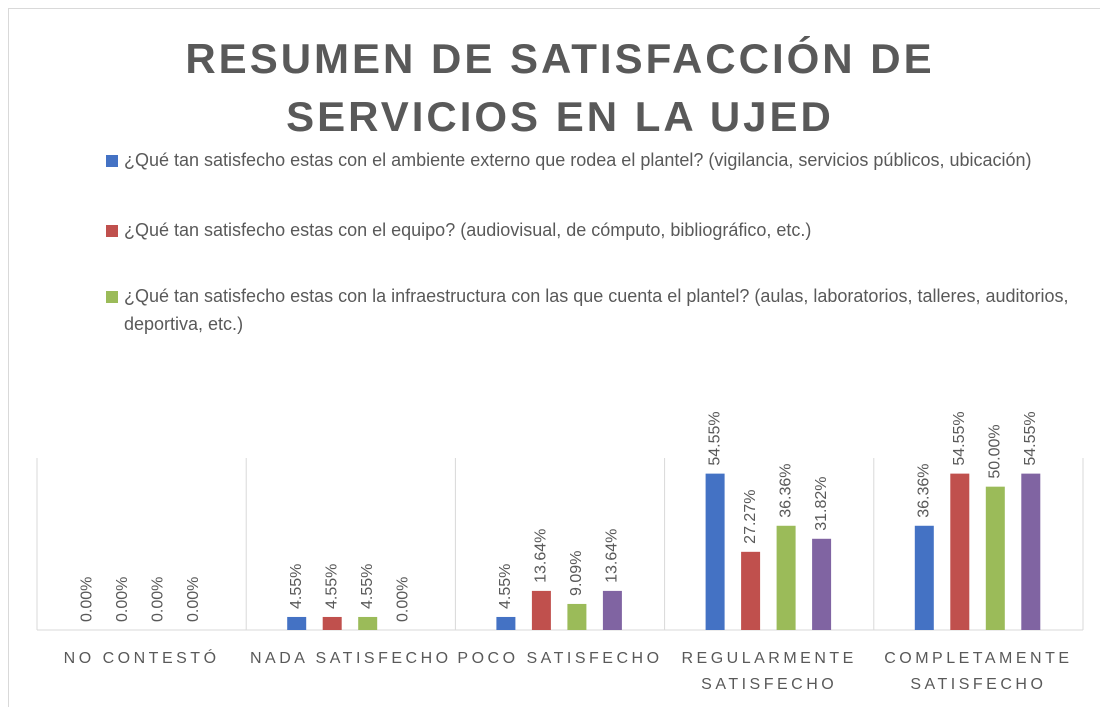 The image size is (1100, 707). I want to click on x-tick-label: COMPLETAMENTE SATISFECHO, so click(978, 671).